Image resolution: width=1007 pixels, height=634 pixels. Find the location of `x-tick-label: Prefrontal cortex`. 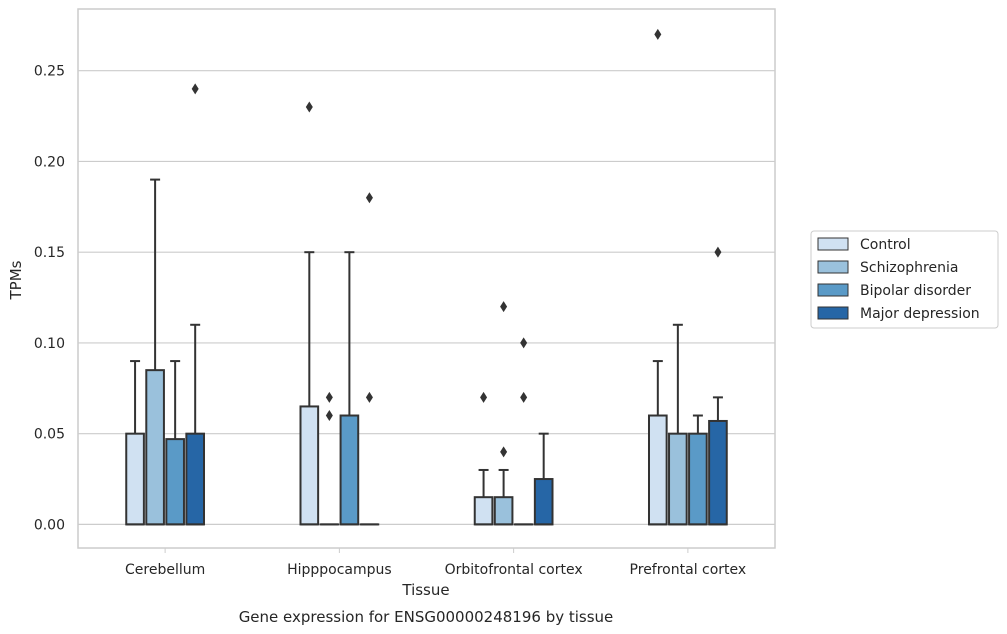

x-tick-label: Prefrontal cortex is located at coordinates (688, 570).